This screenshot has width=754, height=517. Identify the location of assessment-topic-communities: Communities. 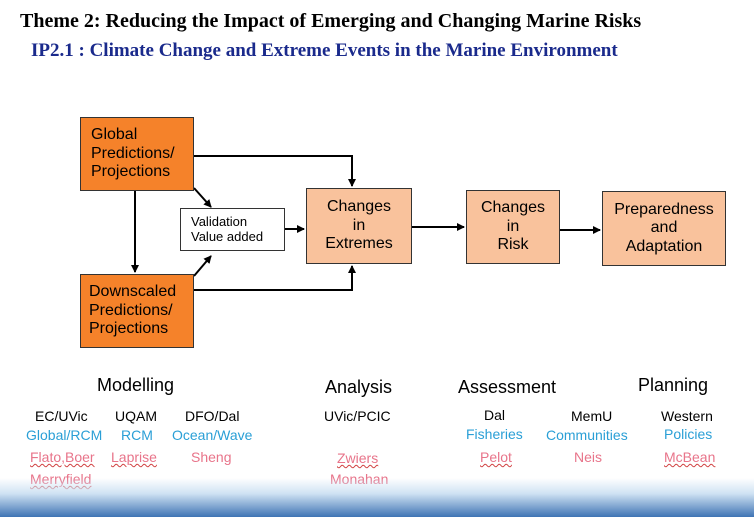
(587, 435).